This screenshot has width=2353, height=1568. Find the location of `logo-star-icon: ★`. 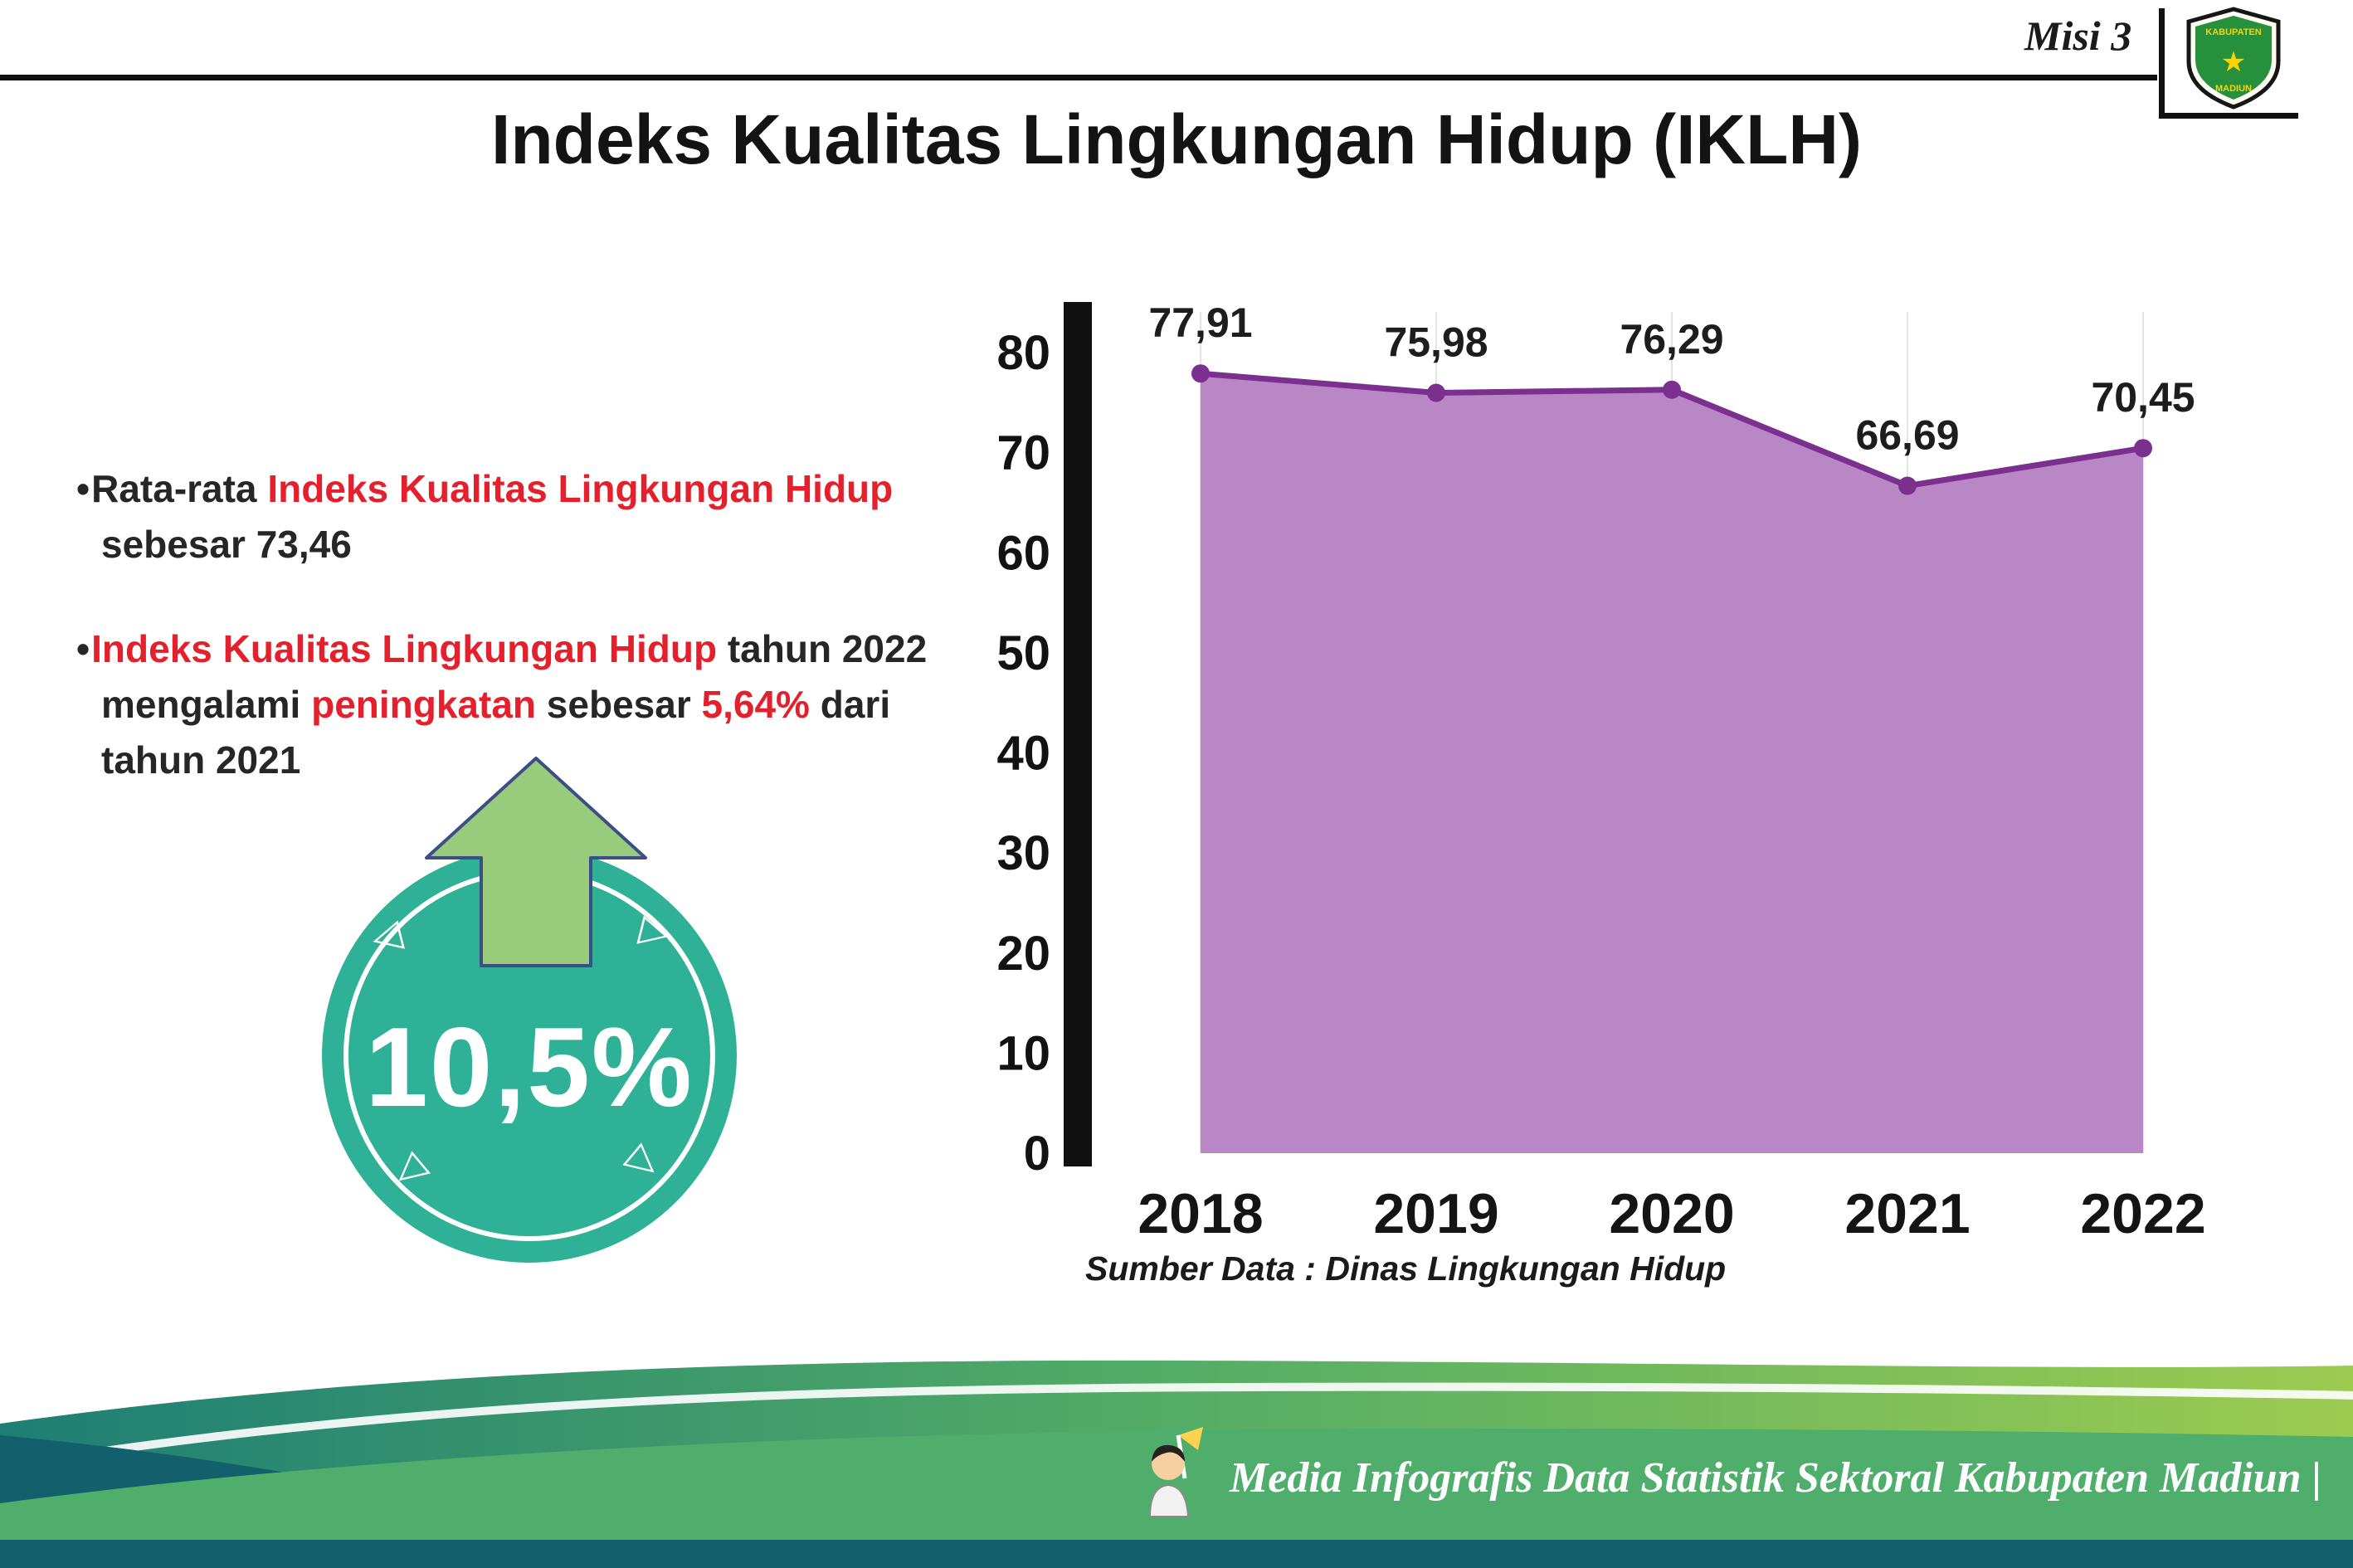

logo-star-icon: ★ is located at coordinates (2233, 62).